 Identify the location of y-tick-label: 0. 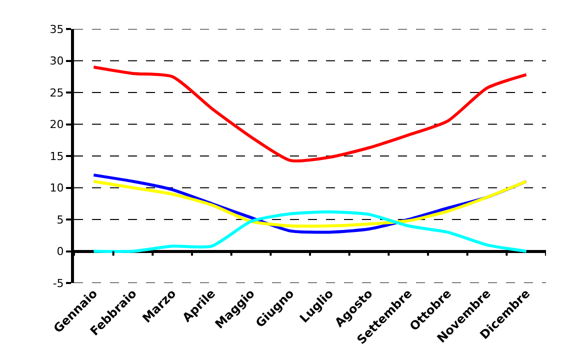
(60, 251).